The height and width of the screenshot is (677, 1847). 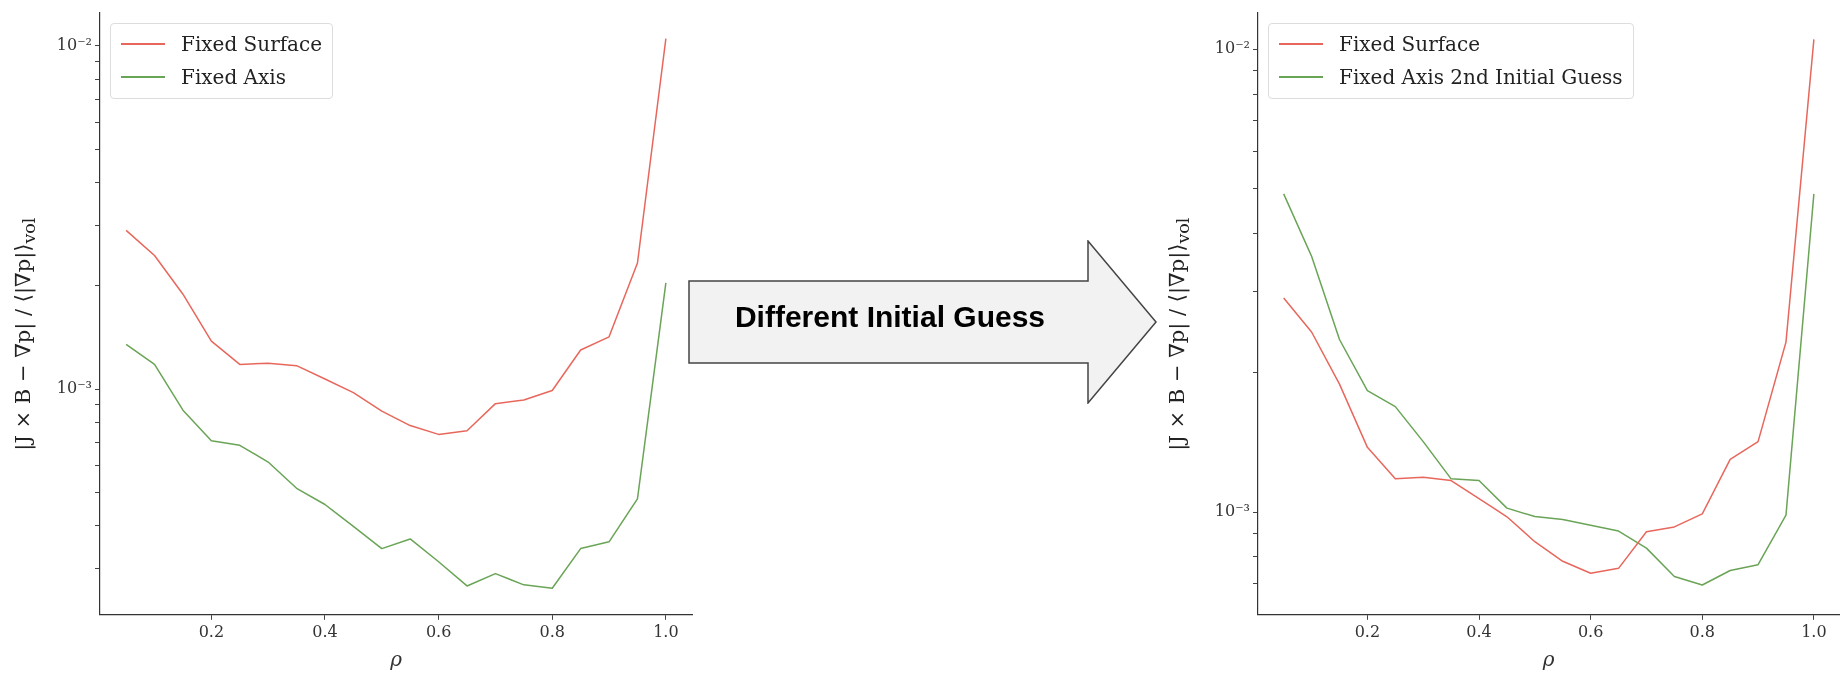 What do you see at coordinates (1481, 77) in the screenshot?
I see `legend-label: Fixed Axis 2nd Initial Guess` at bounding box center [1481, 77].